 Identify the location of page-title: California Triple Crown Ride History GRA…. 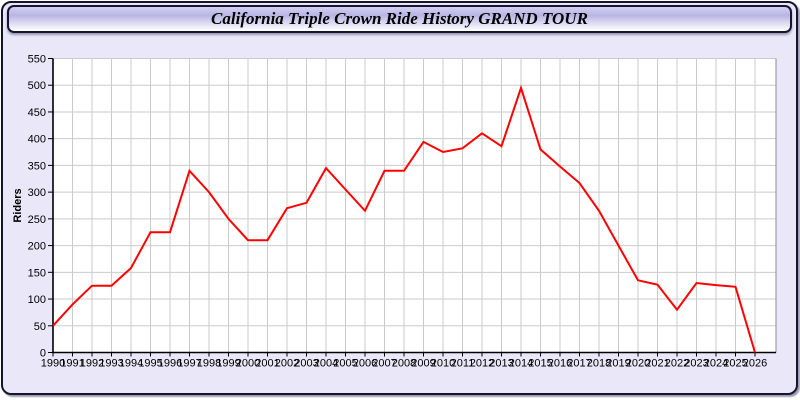
(399, 18).